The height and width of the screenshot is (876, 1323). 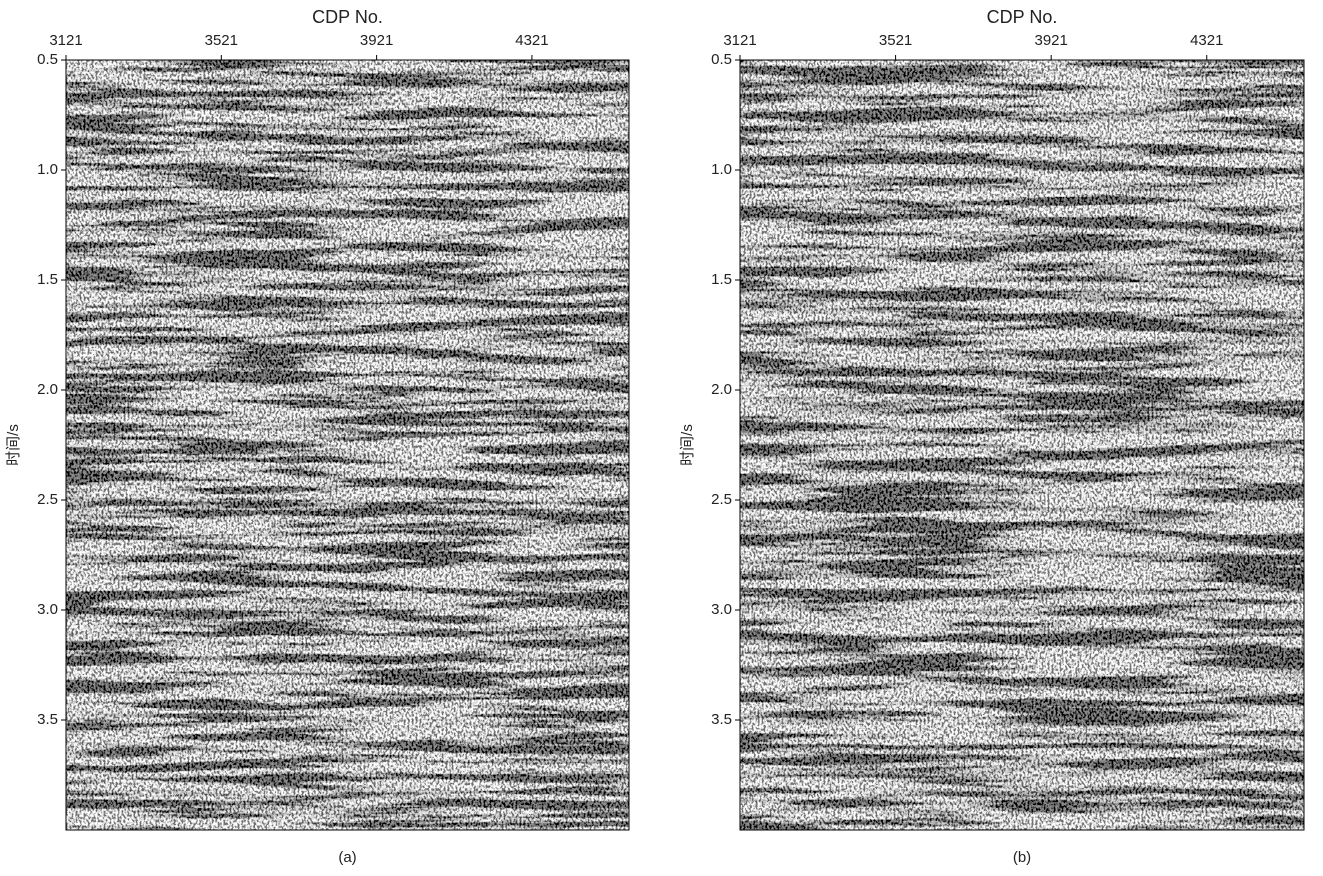 What do you see at coordinates (1022, 857) in the screenshot?
I see `panel-caption: (b)` at bounding box center [1022, 857].